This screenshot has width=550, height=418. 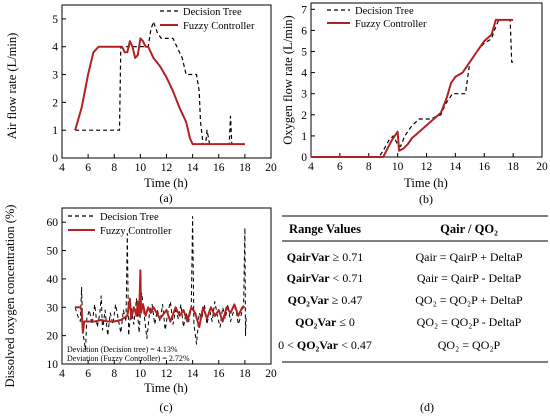 What do you see at coordinates (12, 86) in the screenshot?
I see `y-axis-label: Air flow rate (L/min)` at bounding box center [12, 86].